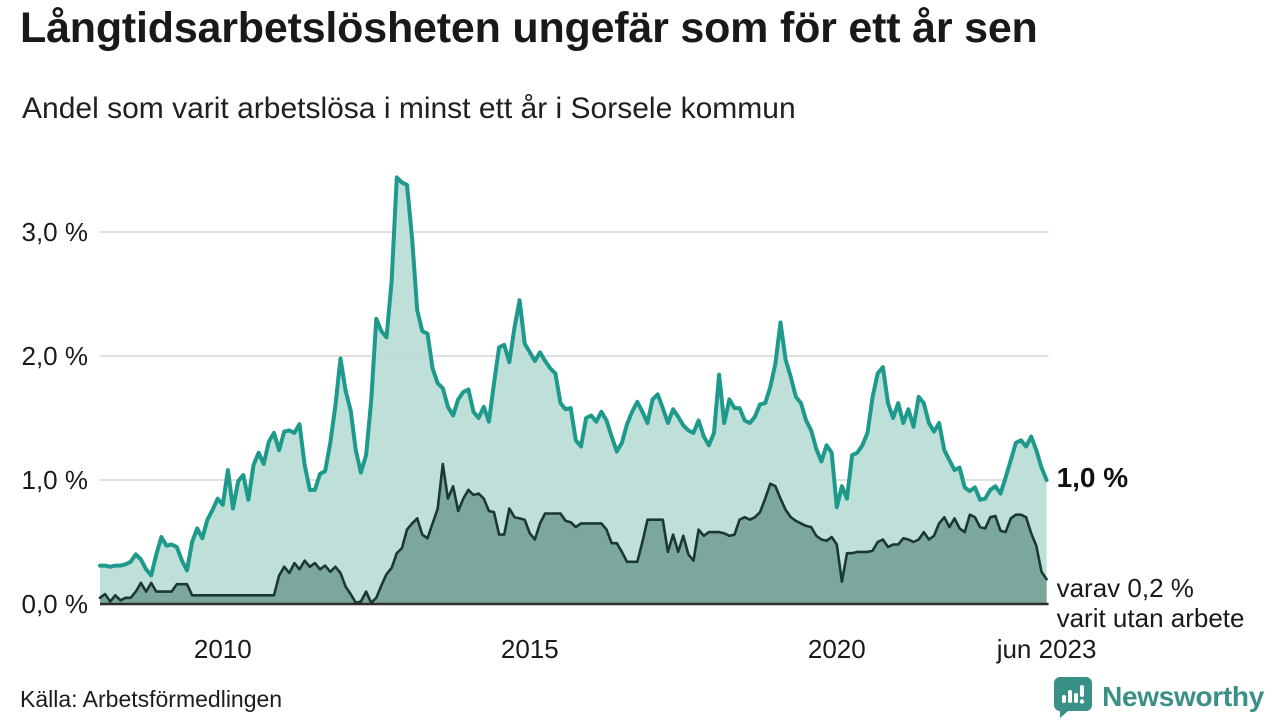  What do you see at coordinates (1125, 588) in the screenshot?
I see `subset-annotation-line1: varav 0,2 %` at bounding box center [1125, 588].